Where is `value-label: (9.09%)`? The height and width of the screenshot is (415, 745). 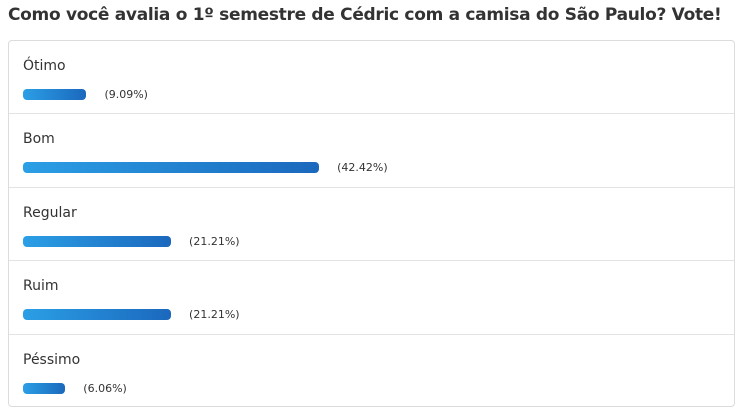
value-label: (9.09%) is located at coordinates (126, 94).